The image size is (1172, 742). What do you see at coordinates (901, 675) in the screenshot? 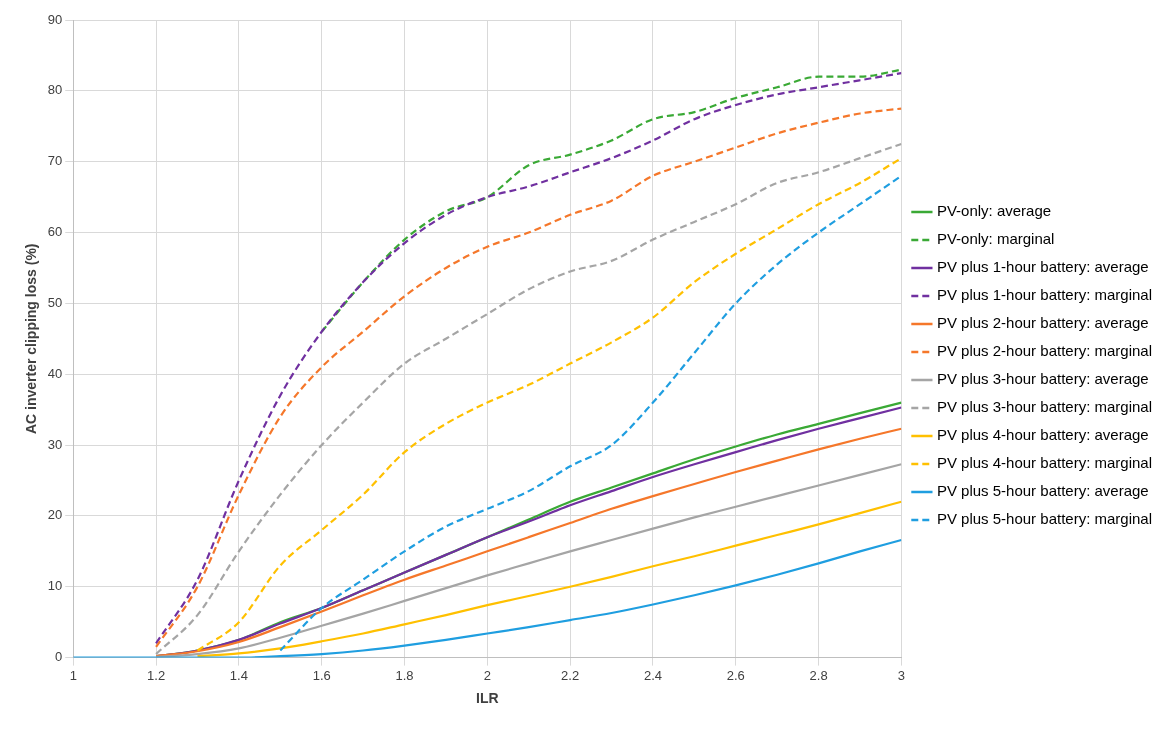
I see `x-tick-label: 3` at bounding box center [901, 675].